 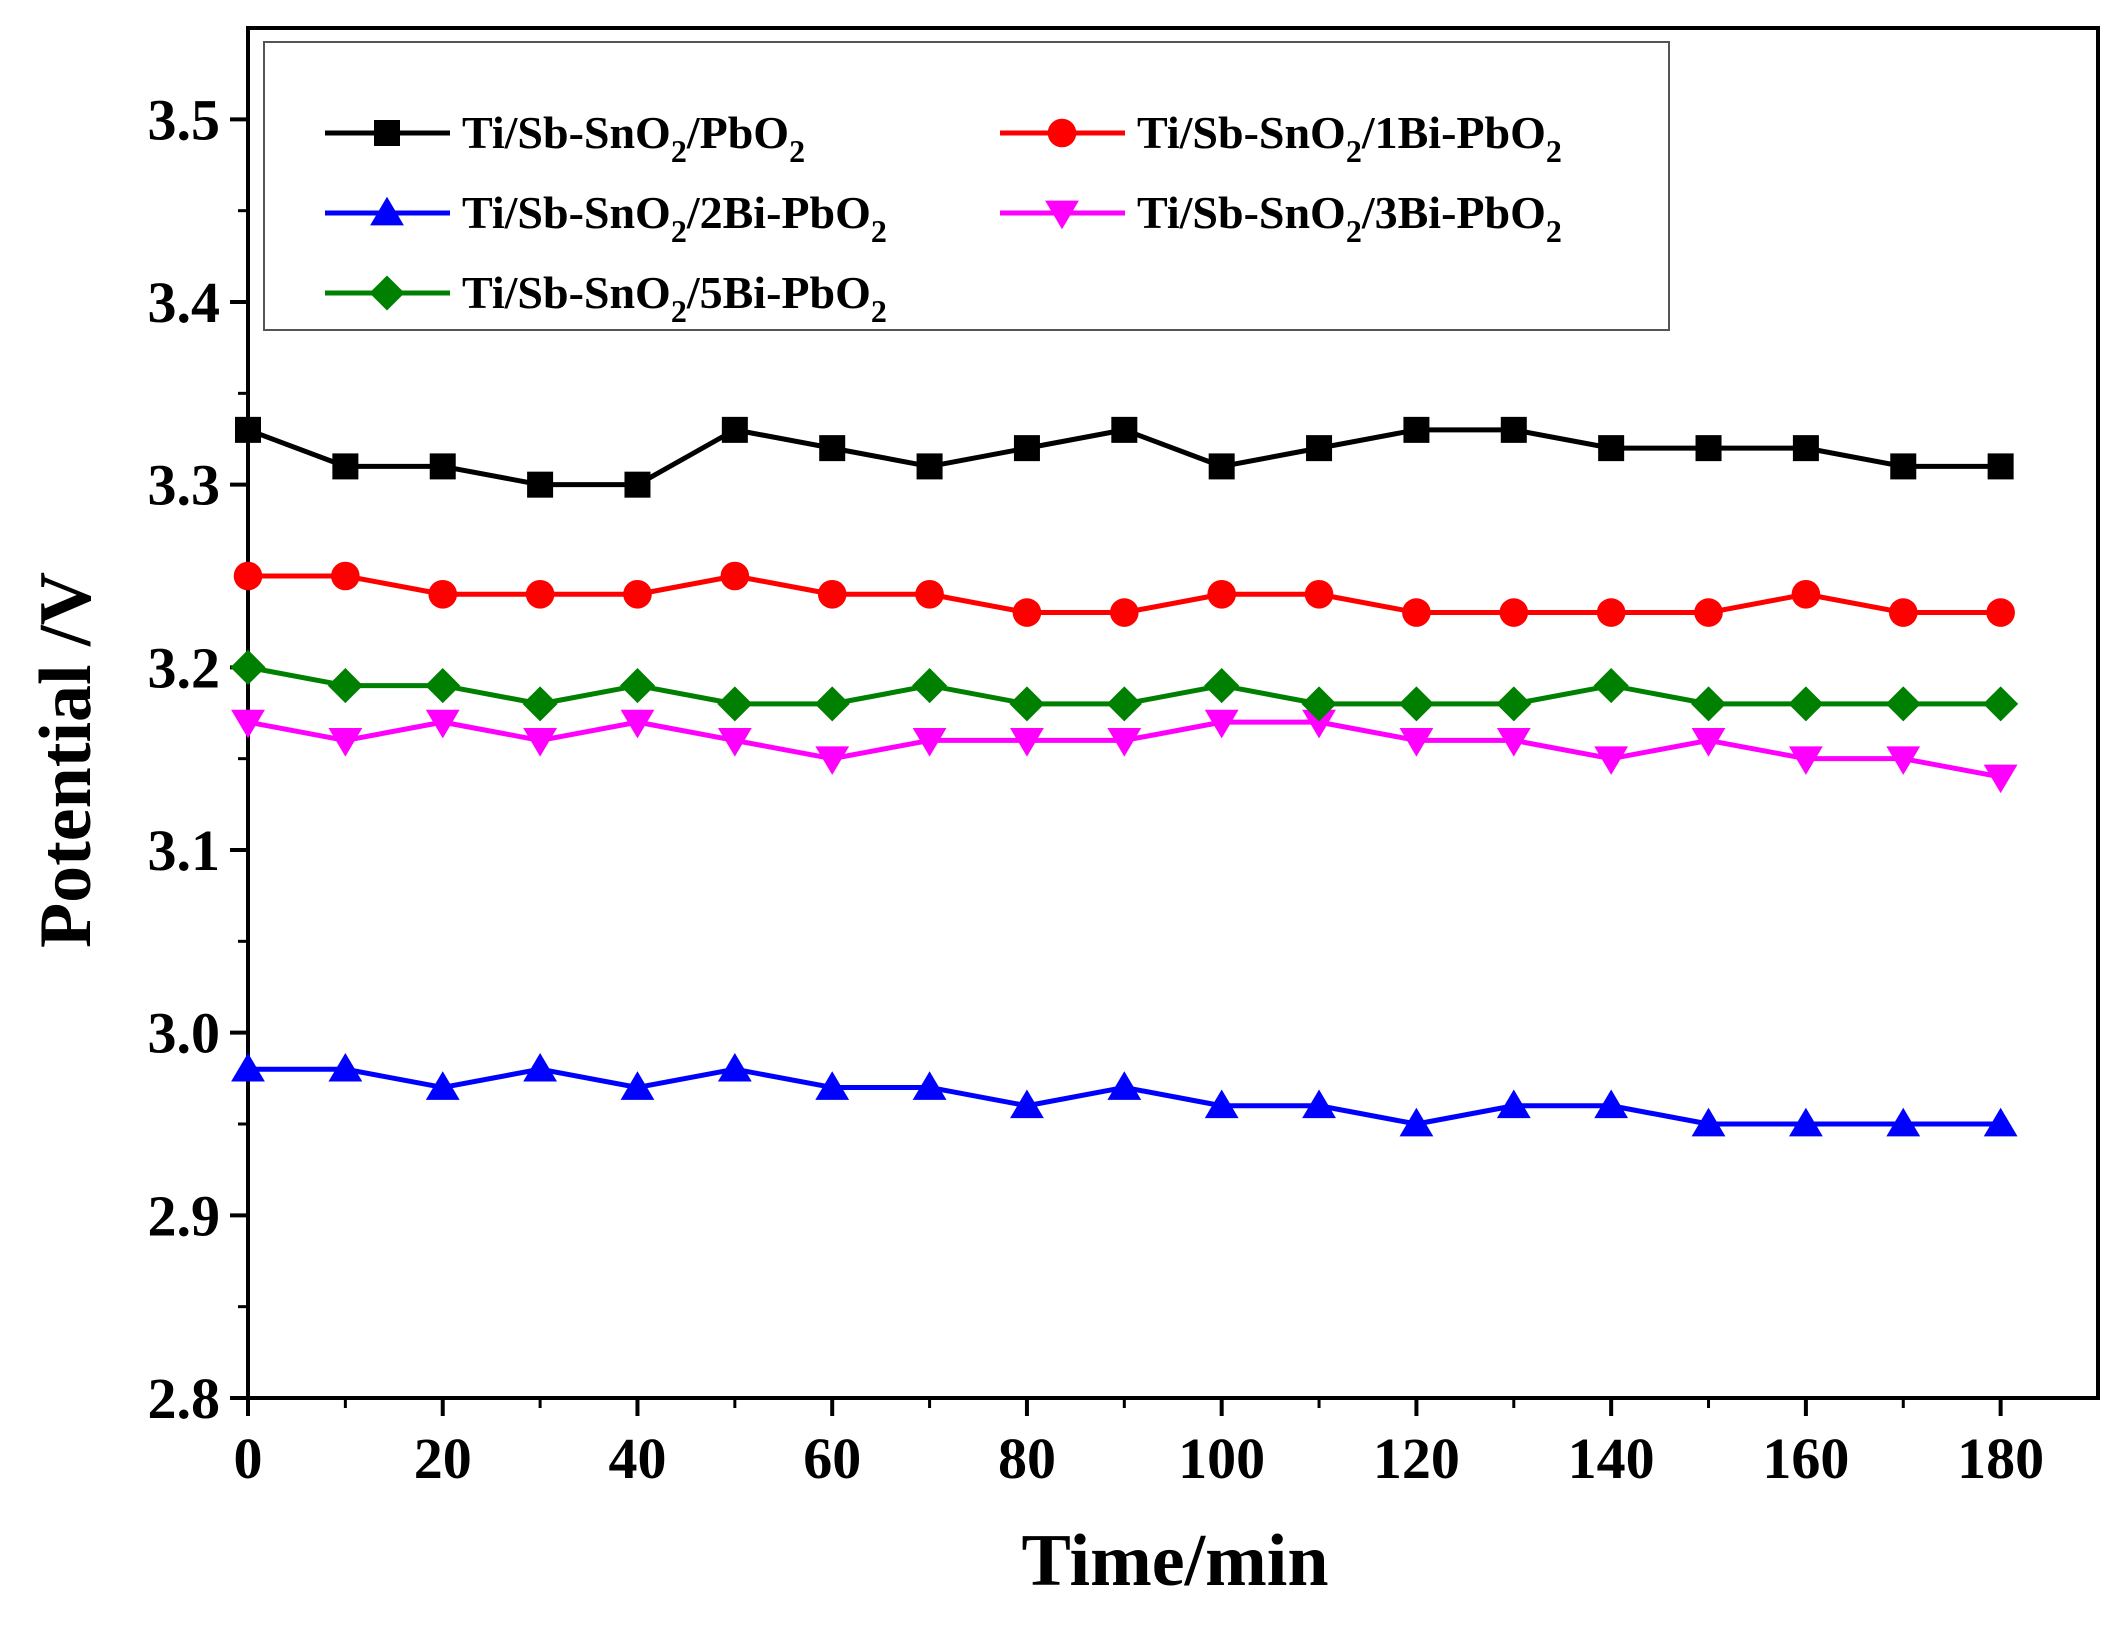 What do you see at coordinates (633, 138) in the screenshot?
I see `legend-label: Ti/Sb-SnO2/PbO2` at bounding box center [633, 138].